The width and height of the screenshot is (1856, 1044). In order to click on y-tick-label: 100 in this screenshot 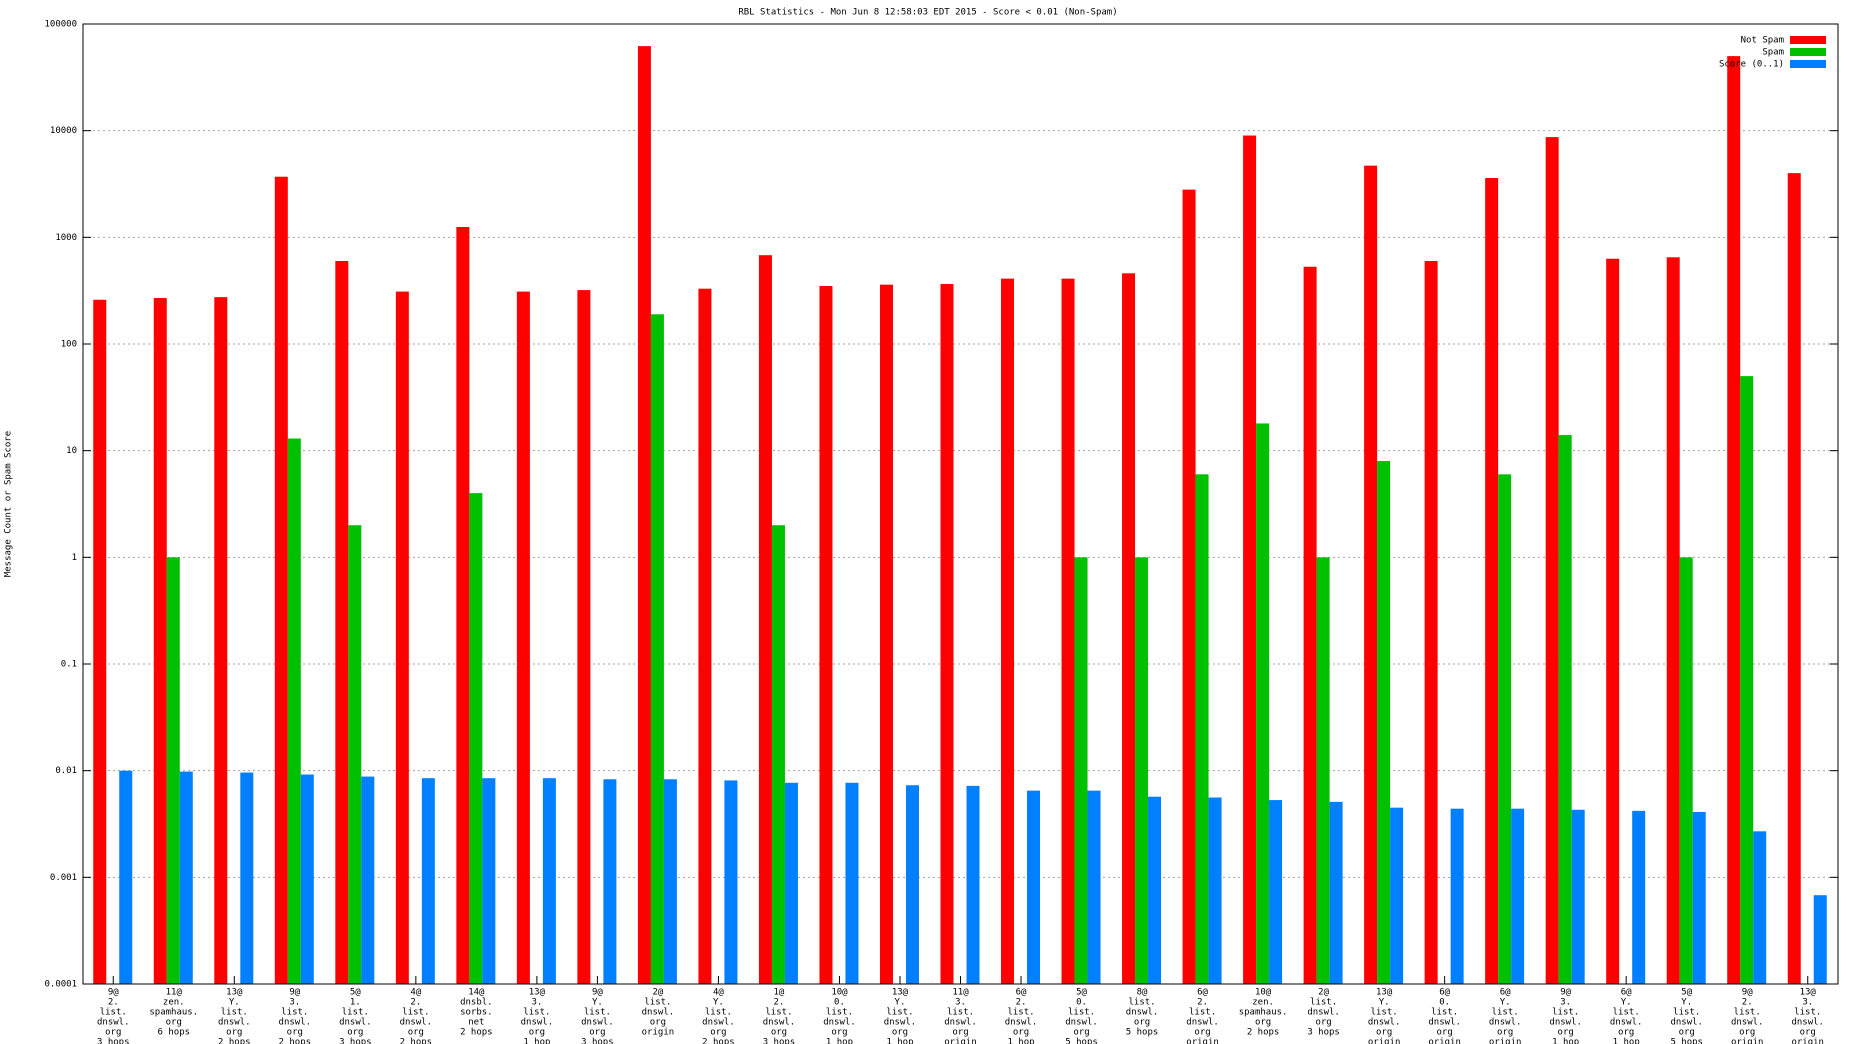, I will do `click(69, 345)`.